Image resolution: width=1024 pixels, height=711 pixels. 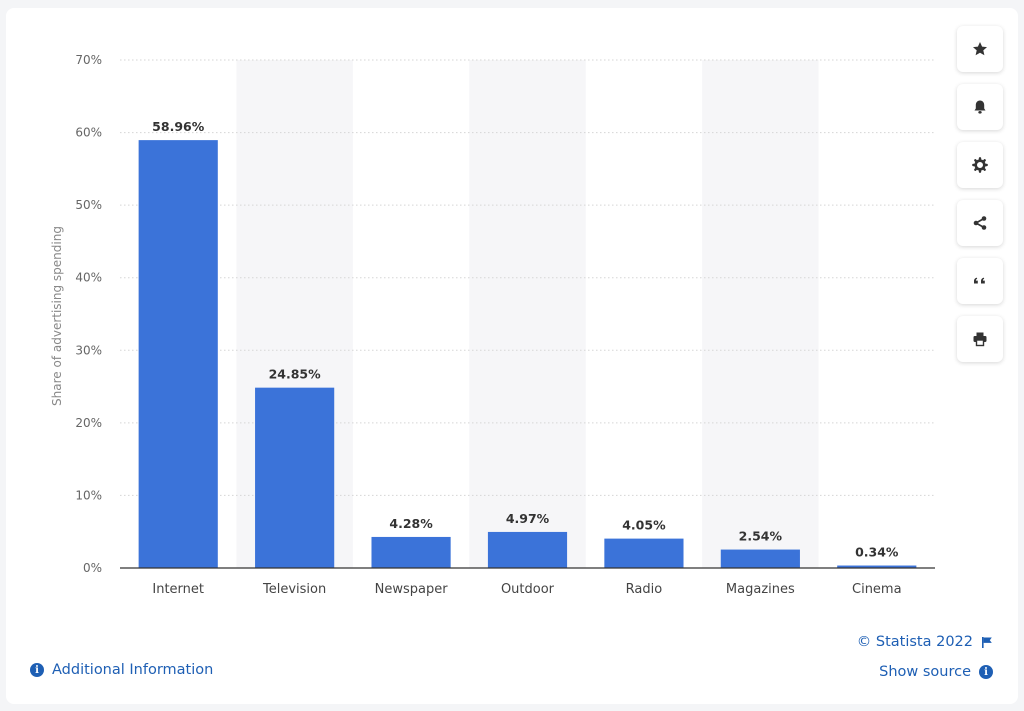 I want to click on print-button, so click(x=980, y=339).